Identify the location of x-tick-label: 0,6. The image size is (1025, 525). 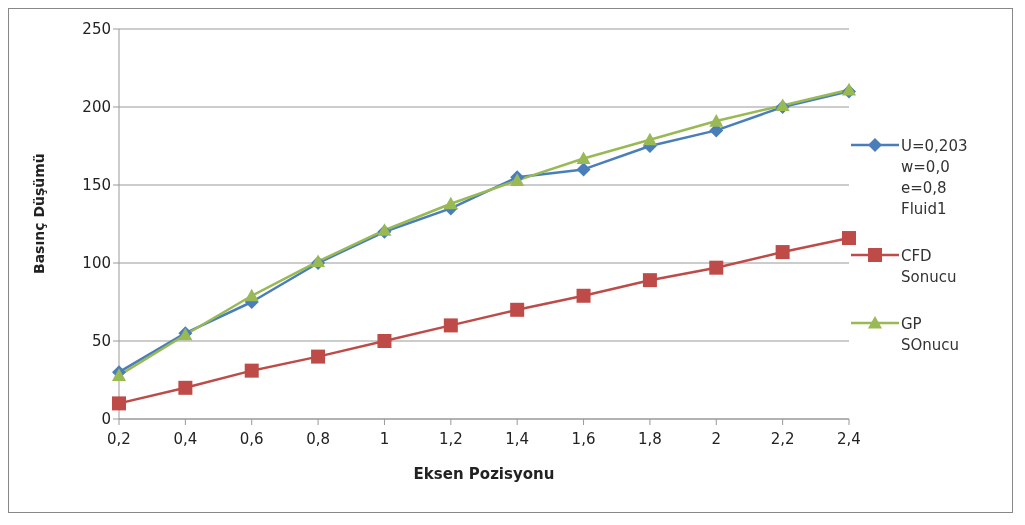
(251, 438).